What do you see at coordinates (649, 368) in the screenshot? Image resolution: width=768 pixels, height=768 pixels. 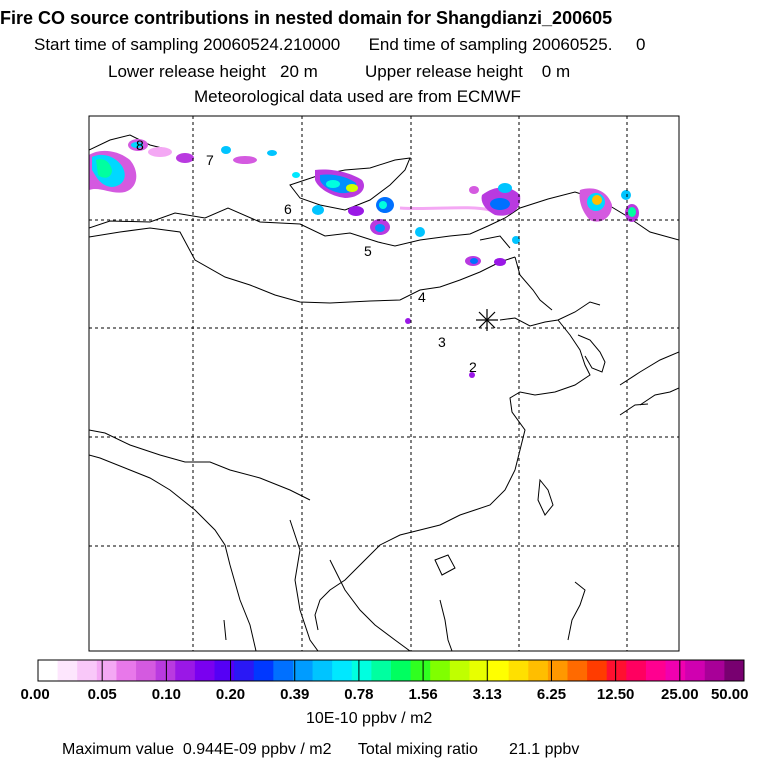 I see `japan-coast` at bounding box center [649, 368].